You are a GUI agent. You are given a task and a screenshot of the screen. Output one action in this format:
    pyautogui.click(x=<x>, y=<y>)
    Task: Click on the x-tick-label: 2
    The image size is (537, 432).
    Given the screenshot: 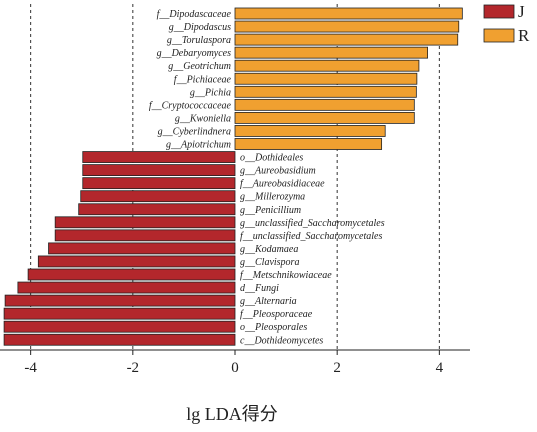 What is the action you would take?
    pyautogui.click(x=337, y=368)
    